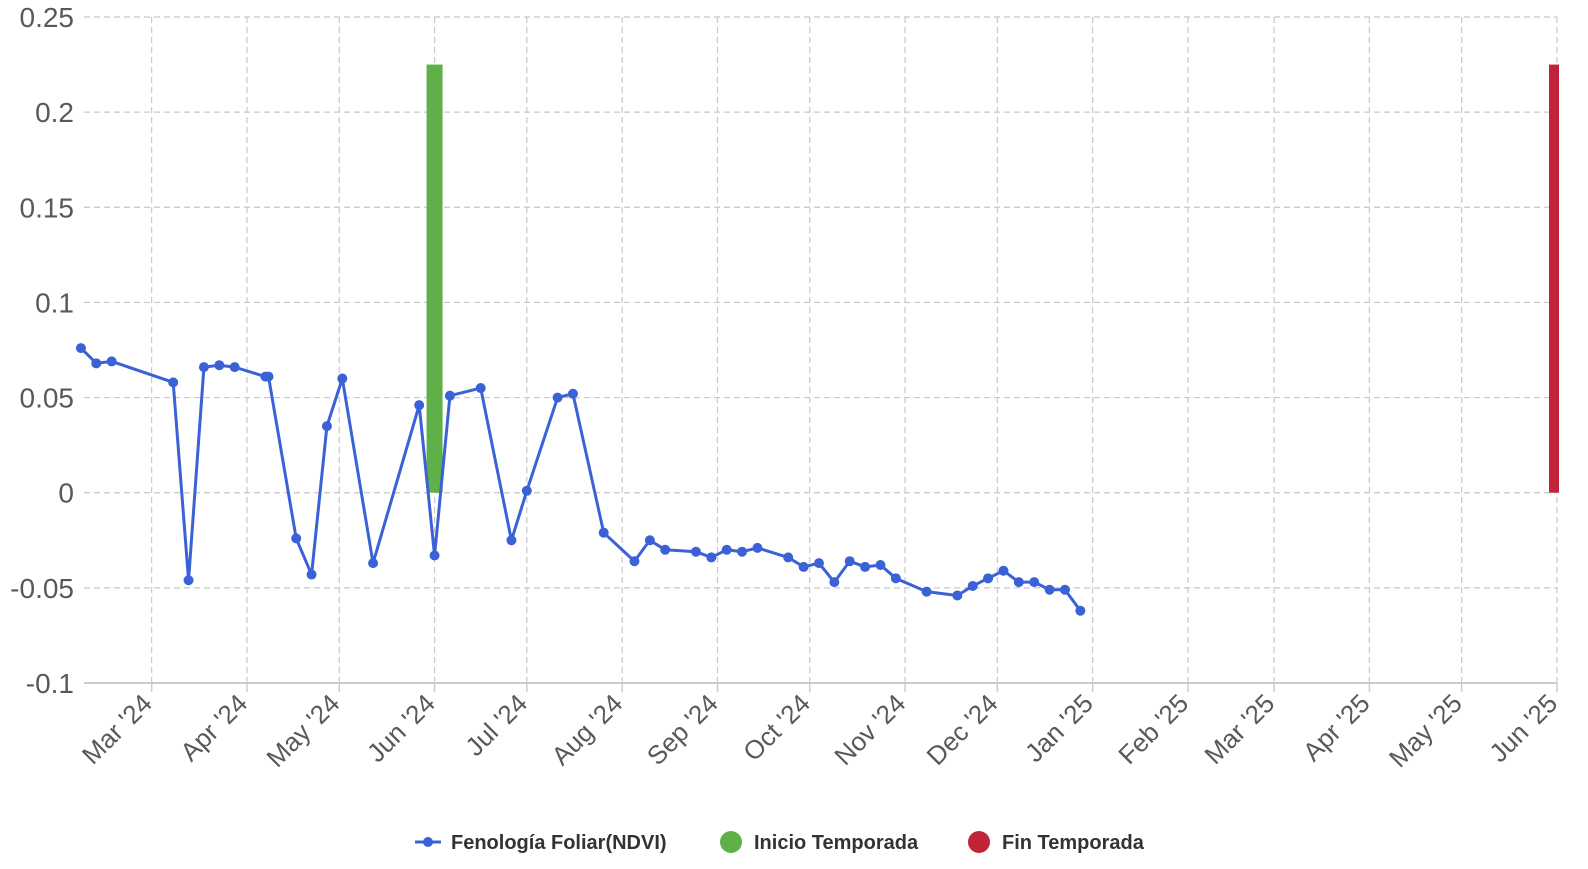 This screenshot has width=1588, height=869. I want to click on x-tick-label: Nov '24, so click(869, 729).